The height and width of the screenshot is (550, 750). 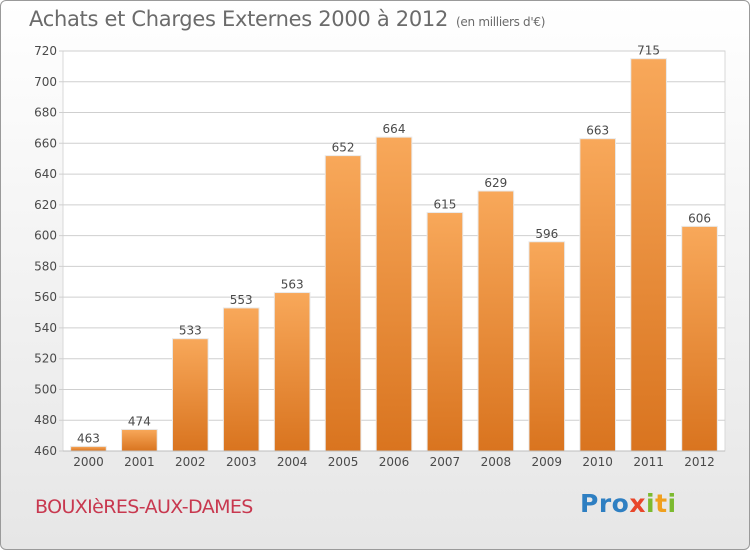 I want to click on logo-letter: r, so click(x=605, y=503).